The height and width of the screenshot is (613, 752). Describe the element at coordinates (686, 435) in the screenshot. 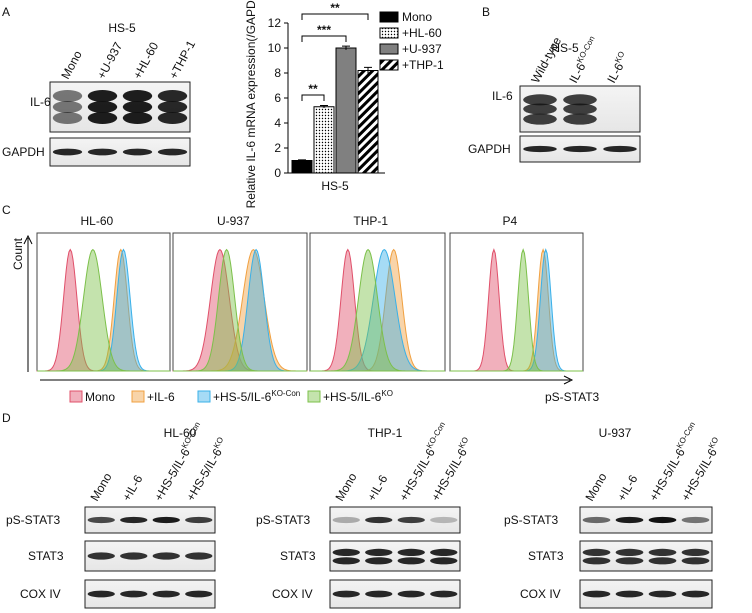

I see `lane-label-sup: KO-Con` at that location.